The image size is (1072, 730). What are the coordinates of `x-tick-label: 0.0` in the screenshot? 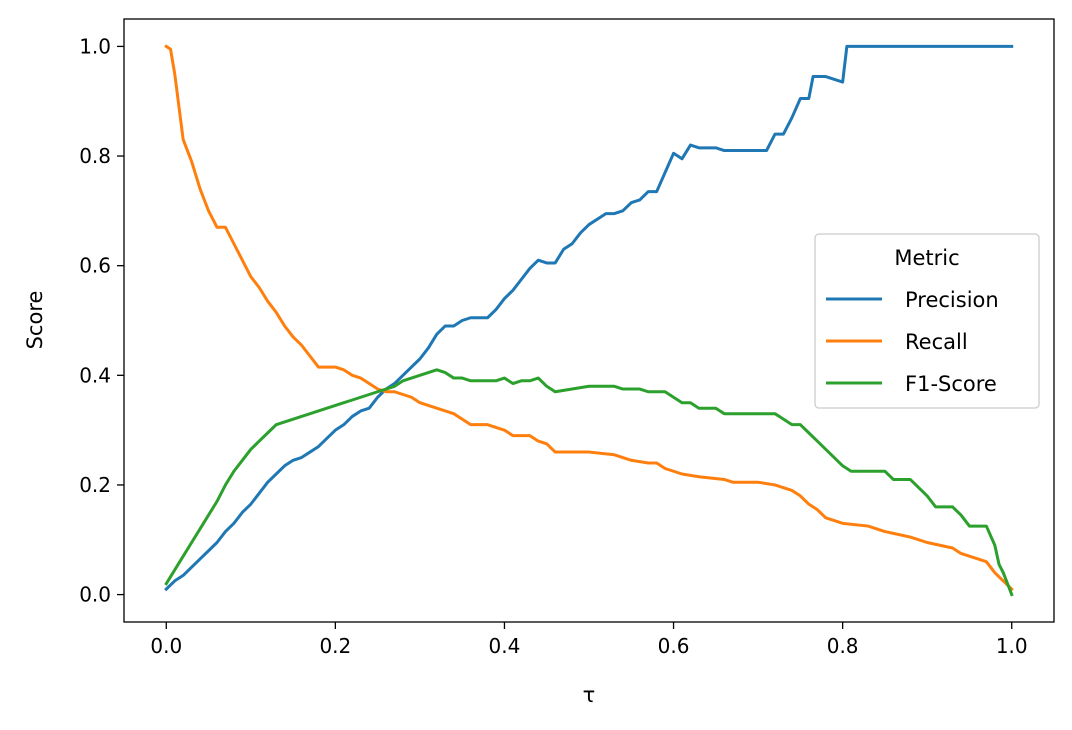 It's located at (166, 646).